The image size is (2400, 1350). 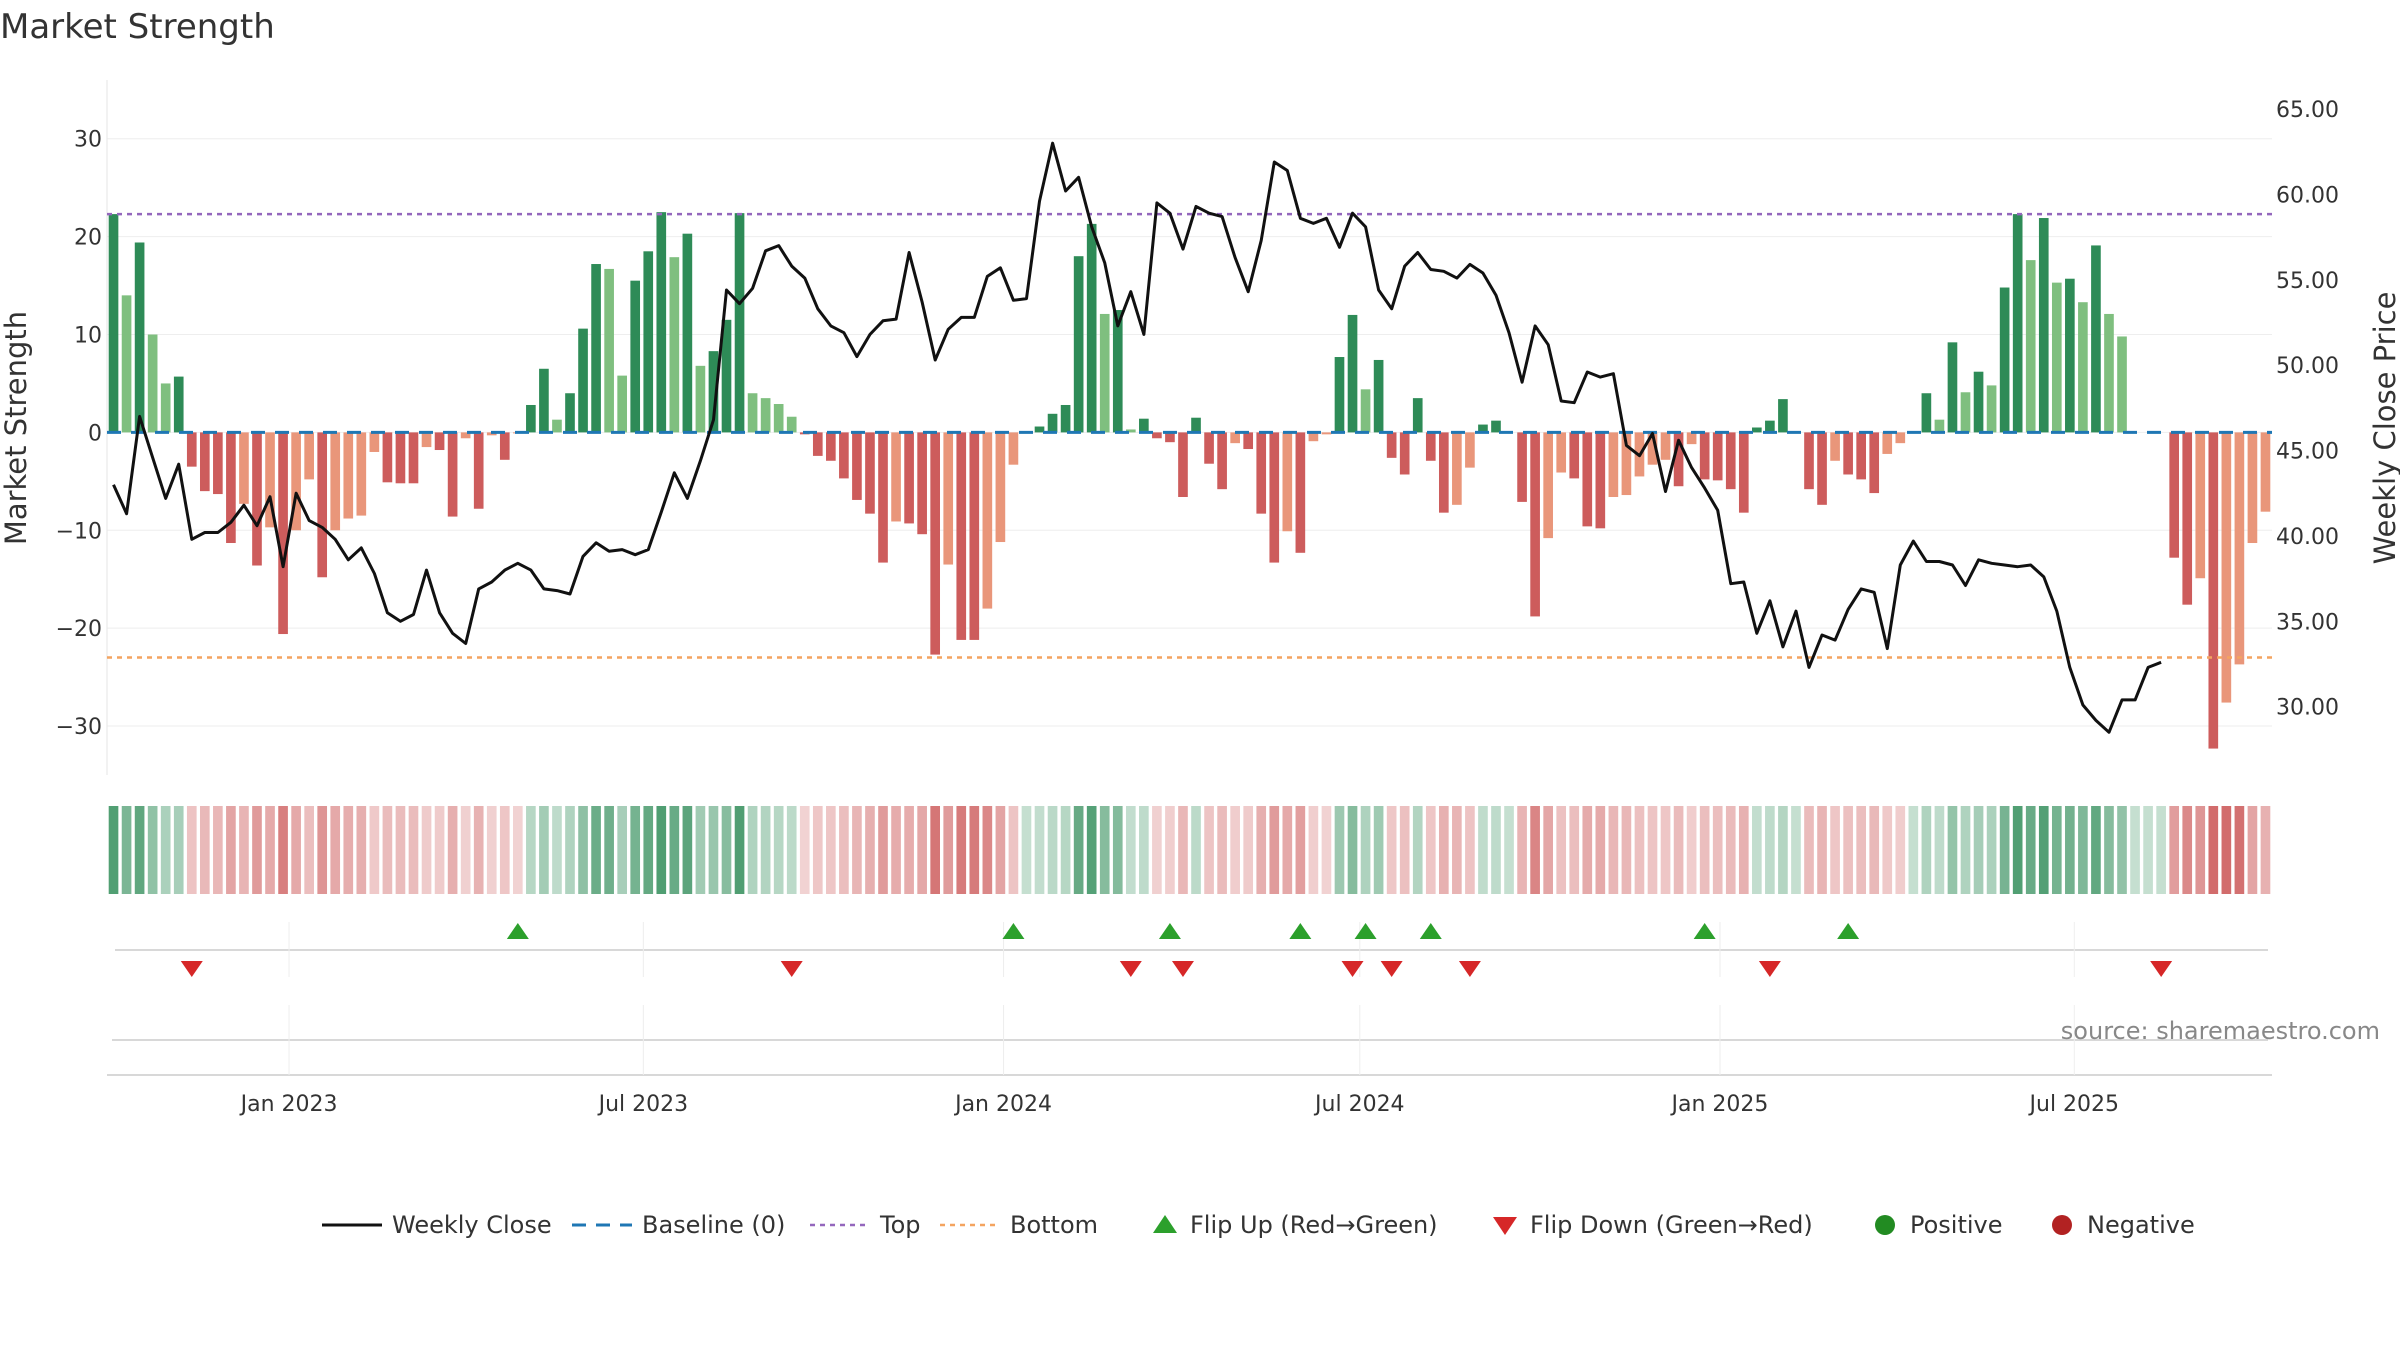 I want to click on x-tick-label: Jan 2025, so click(x=1719, y=1104).